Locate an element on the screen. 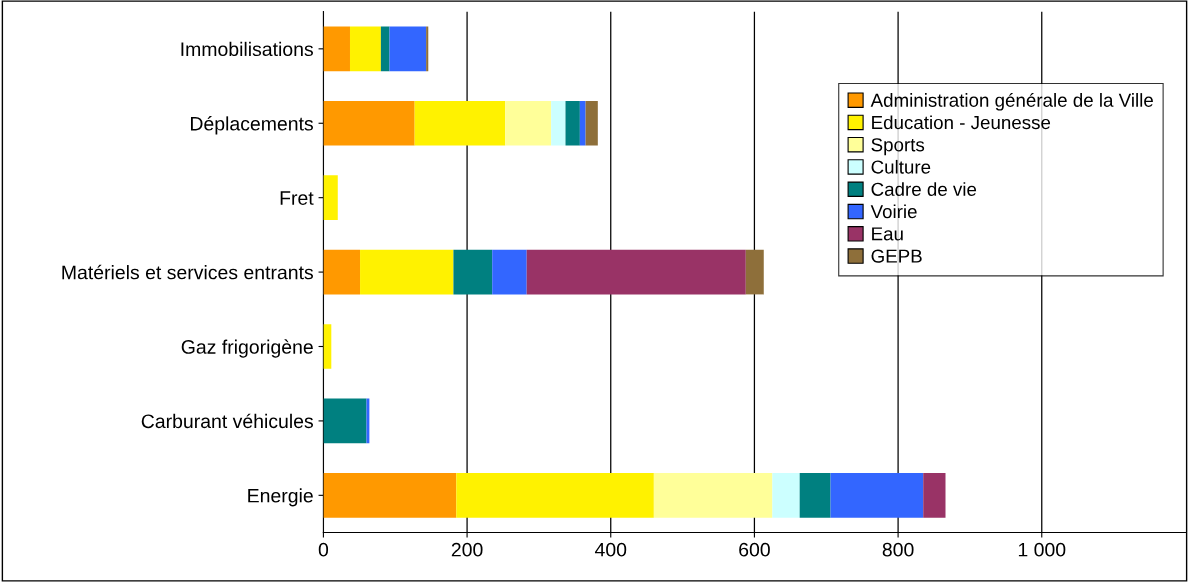 The width and height of the screenshot is (1189, 582). y-tick-label: Energie is located at coordinates (280, 497).